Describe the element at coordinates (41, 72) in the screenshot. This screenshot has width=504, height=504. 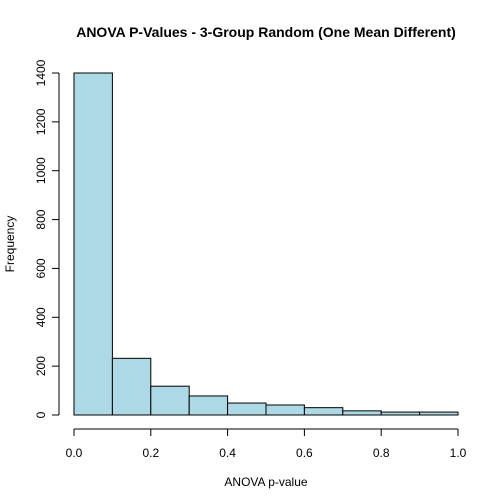
I see `y-tick-label: 1400` at that location.